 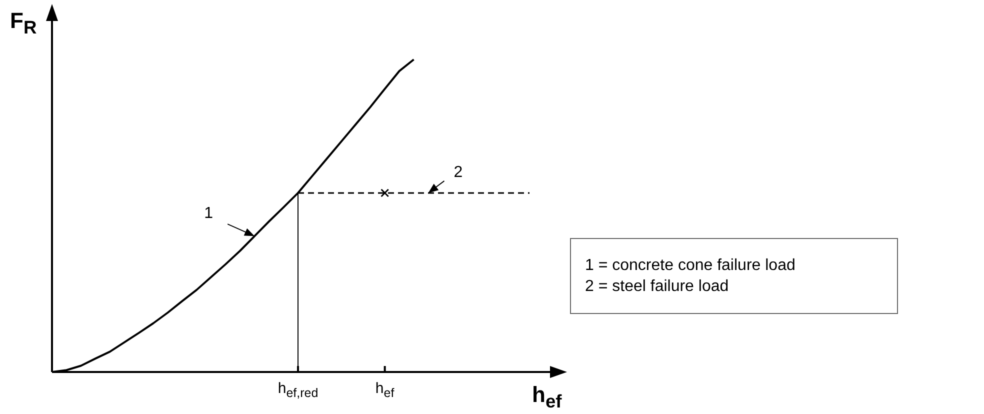 What do you see at coordinates (209, 214) in the screenshot?
I see `annotation: 1` at bounding box center [209, 214].